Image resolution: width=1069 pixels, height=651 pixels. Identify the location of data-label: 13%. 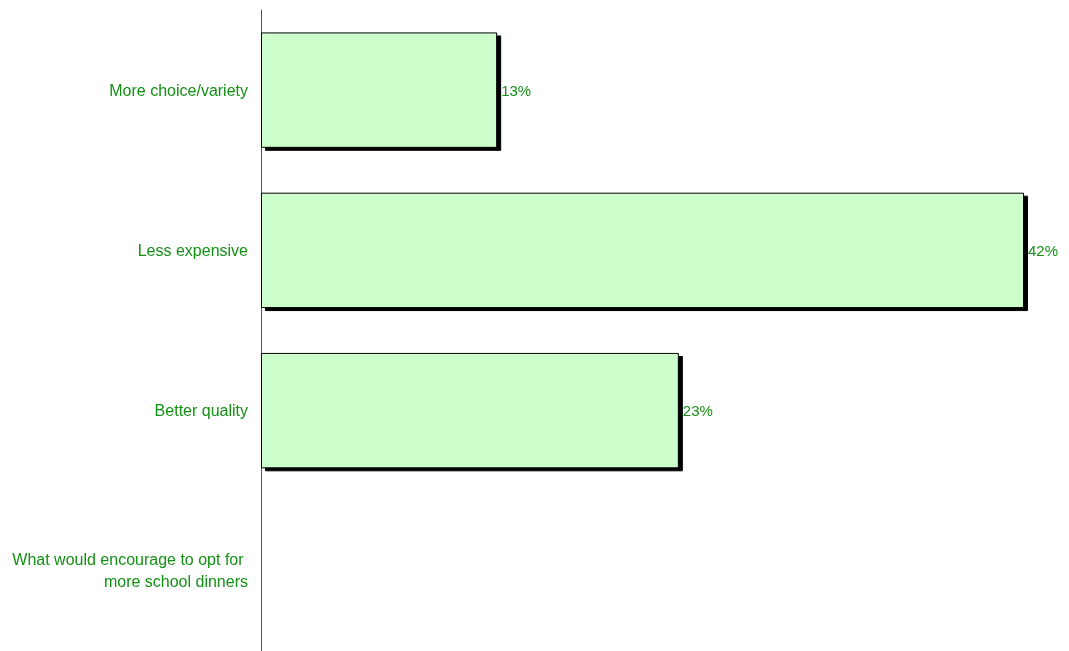
(516, 90).